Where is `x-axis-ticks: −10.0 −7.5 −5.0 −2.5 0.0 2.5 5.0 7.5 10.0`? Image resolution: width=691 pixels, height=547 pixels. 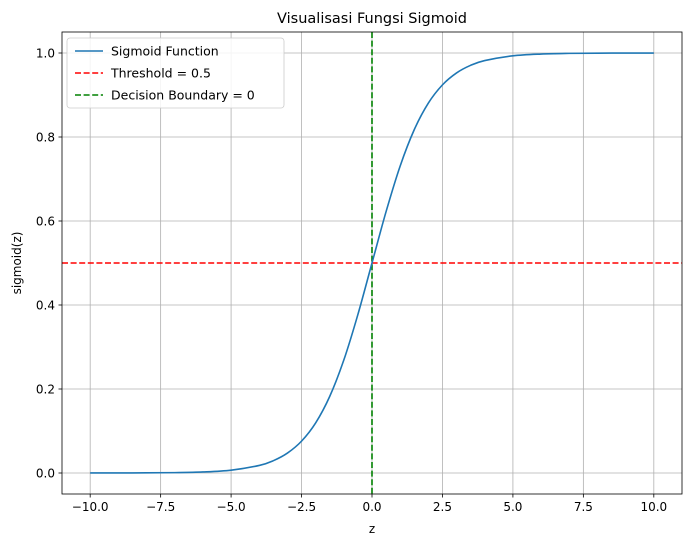 x-axis-ticks: −10.0 −7.5 −5.0 −2.5 0.0 2.5 5.0 7.5 10.0 is located at coordinates (369, 504).